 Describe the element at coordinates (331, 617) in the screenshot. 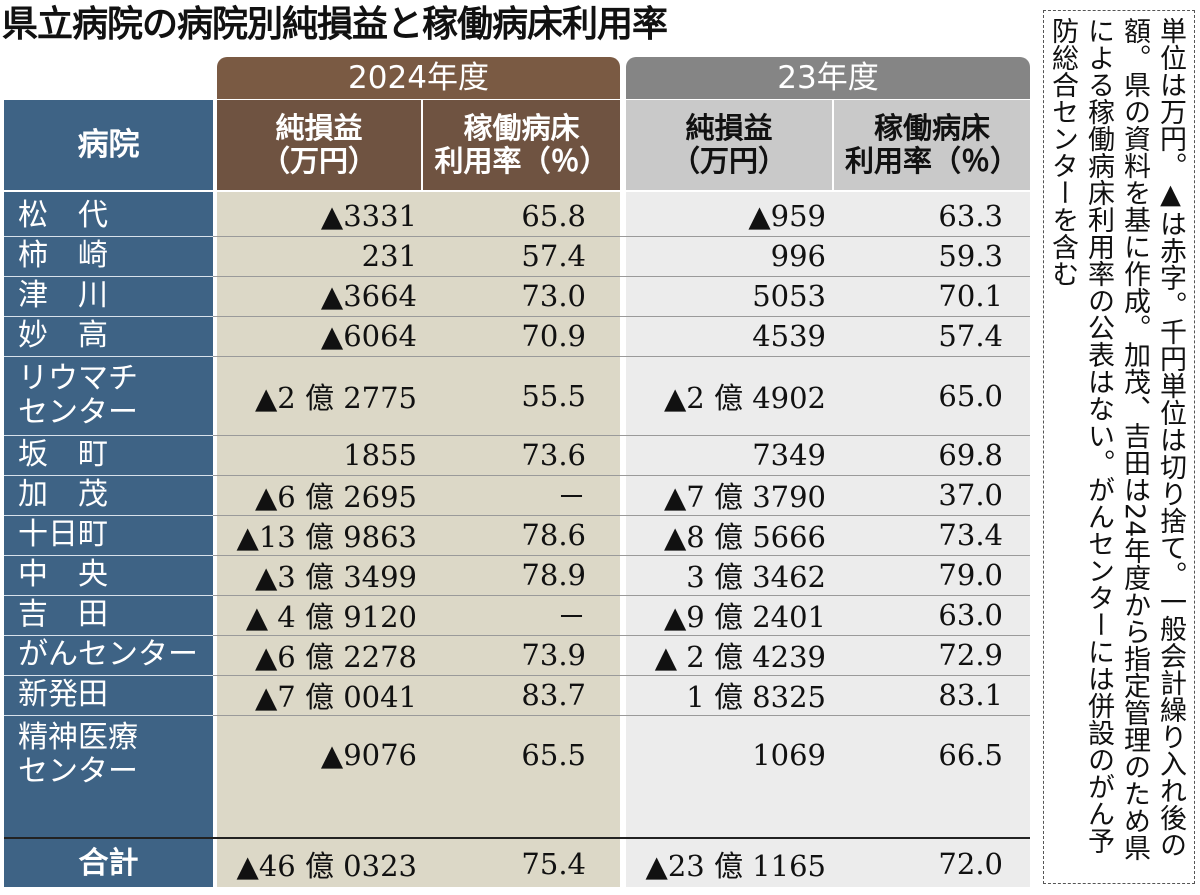

I see `net-income-2024: ▲ 4 億 9120` at that location.